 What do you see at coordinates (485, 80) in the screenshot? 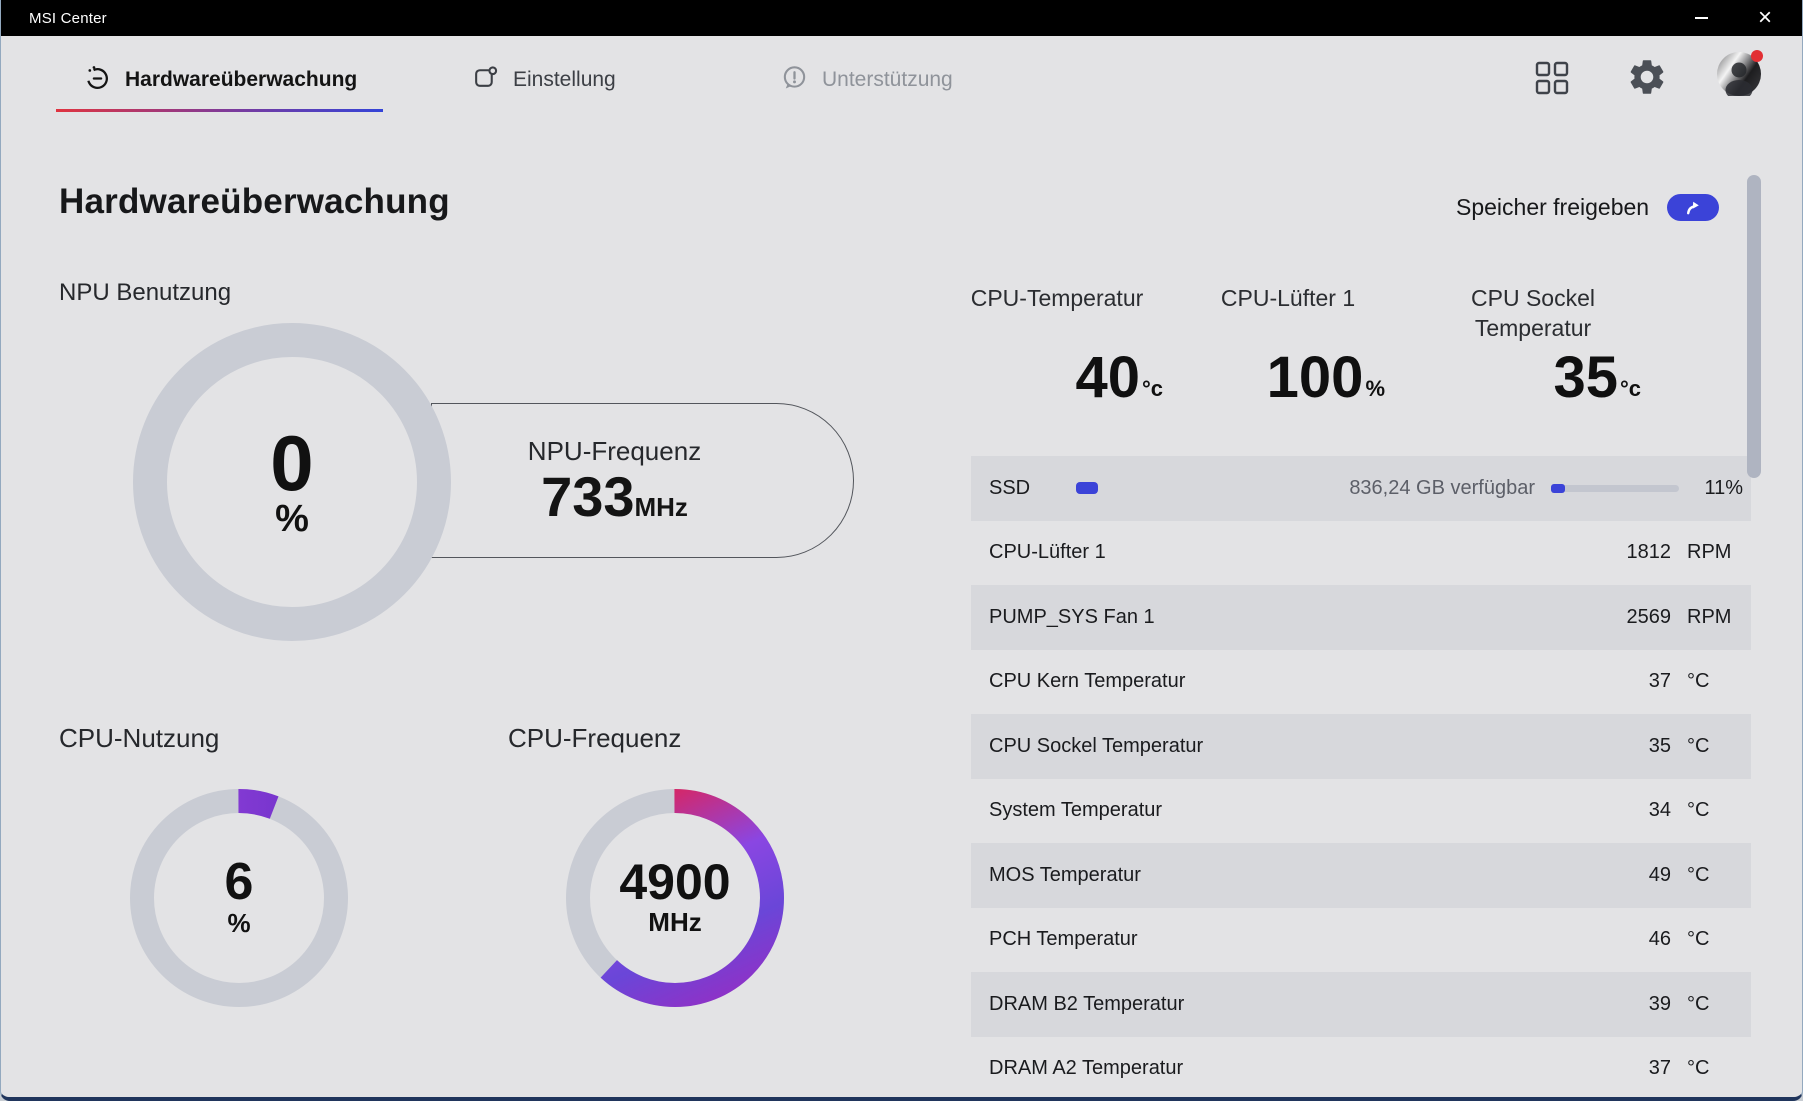
I see `settings-window-icon` at bounding box center [485, 80].